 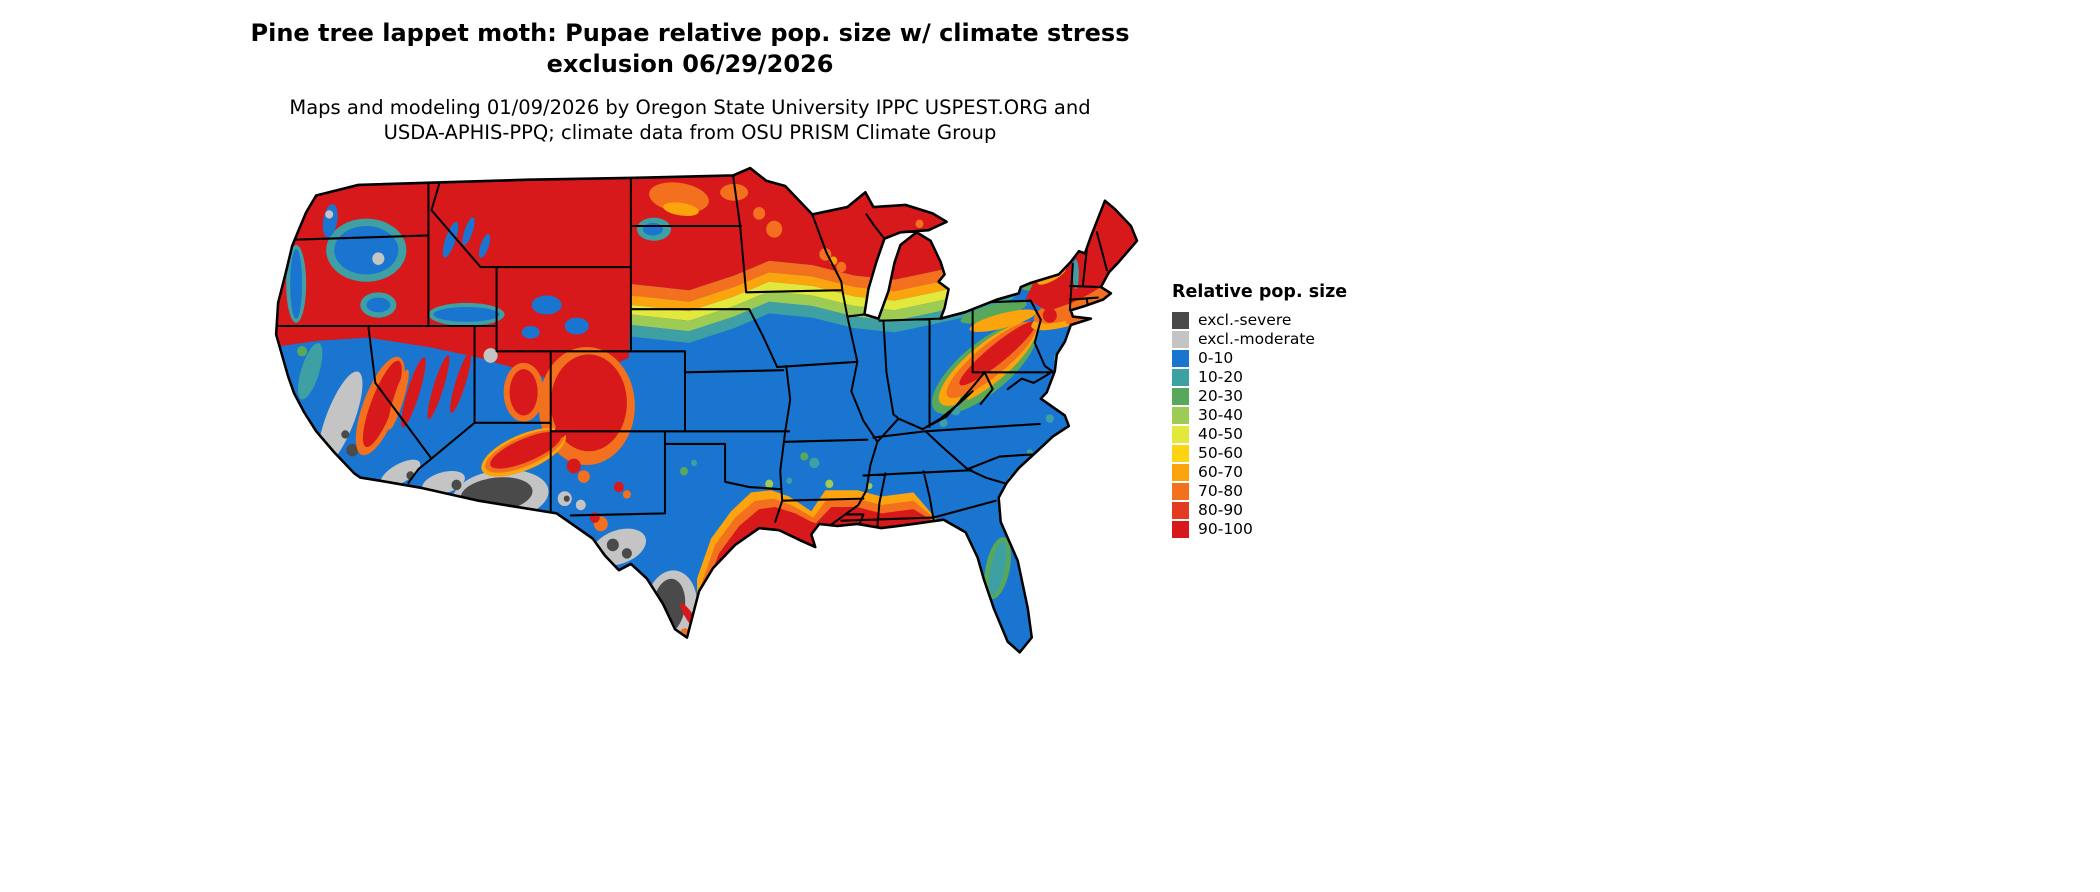 What do you see at coordinates (1282, 377) in the screenshot?
I see `legend-item-10-20: 10-20` at bounding box center [1282, 377].